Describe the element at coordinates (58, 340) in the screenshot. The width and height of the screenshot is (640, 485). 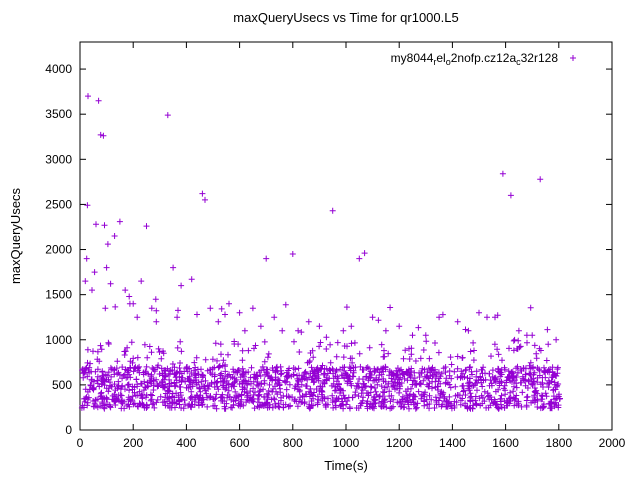
I see `y-tick-label: 1000` at that location.